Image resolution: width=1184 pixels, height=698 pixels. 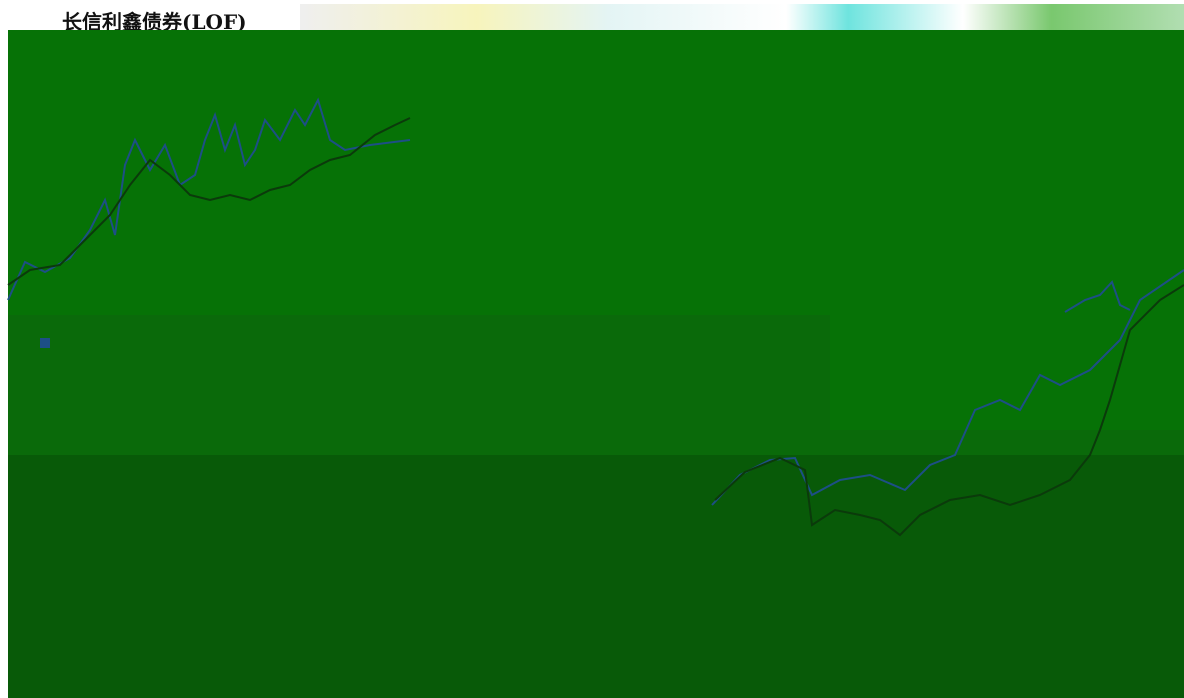 I want to click on band, so click(x=1007, y=372).